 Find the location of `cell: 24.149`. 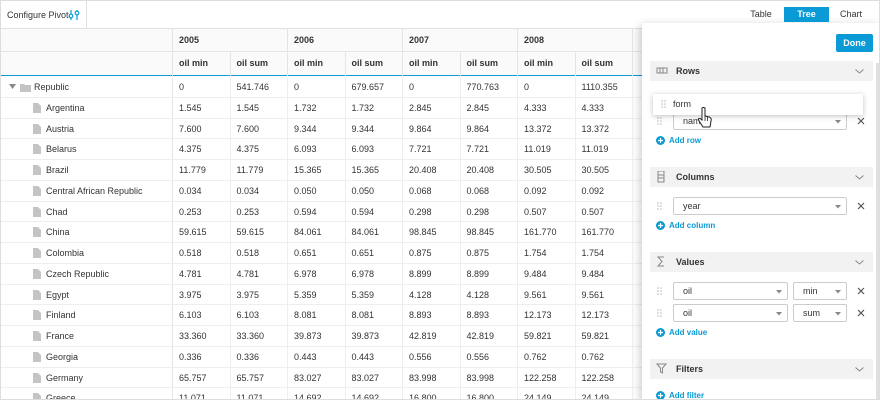

cell: 24.149 is located at coordinates (547, 393).